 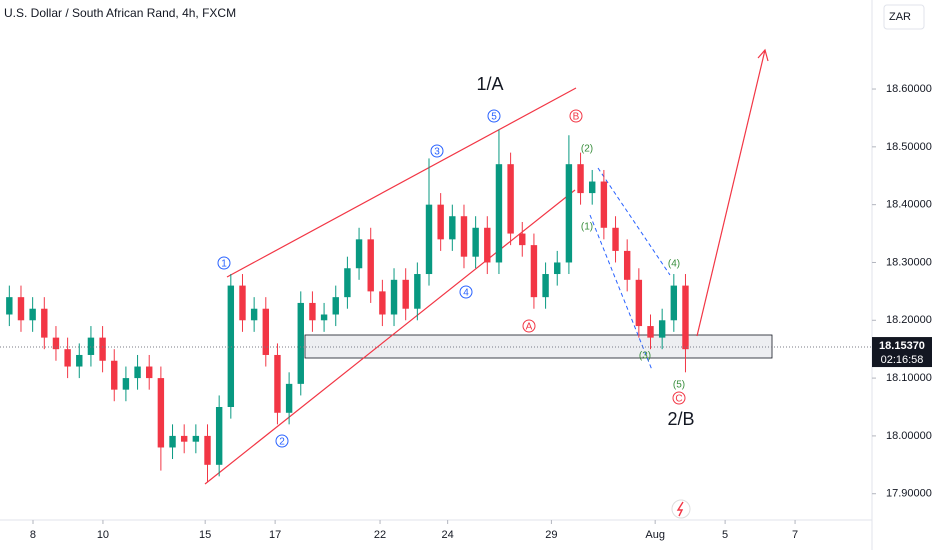 I want to click on wave-label: B, so click(x=576, y=117).